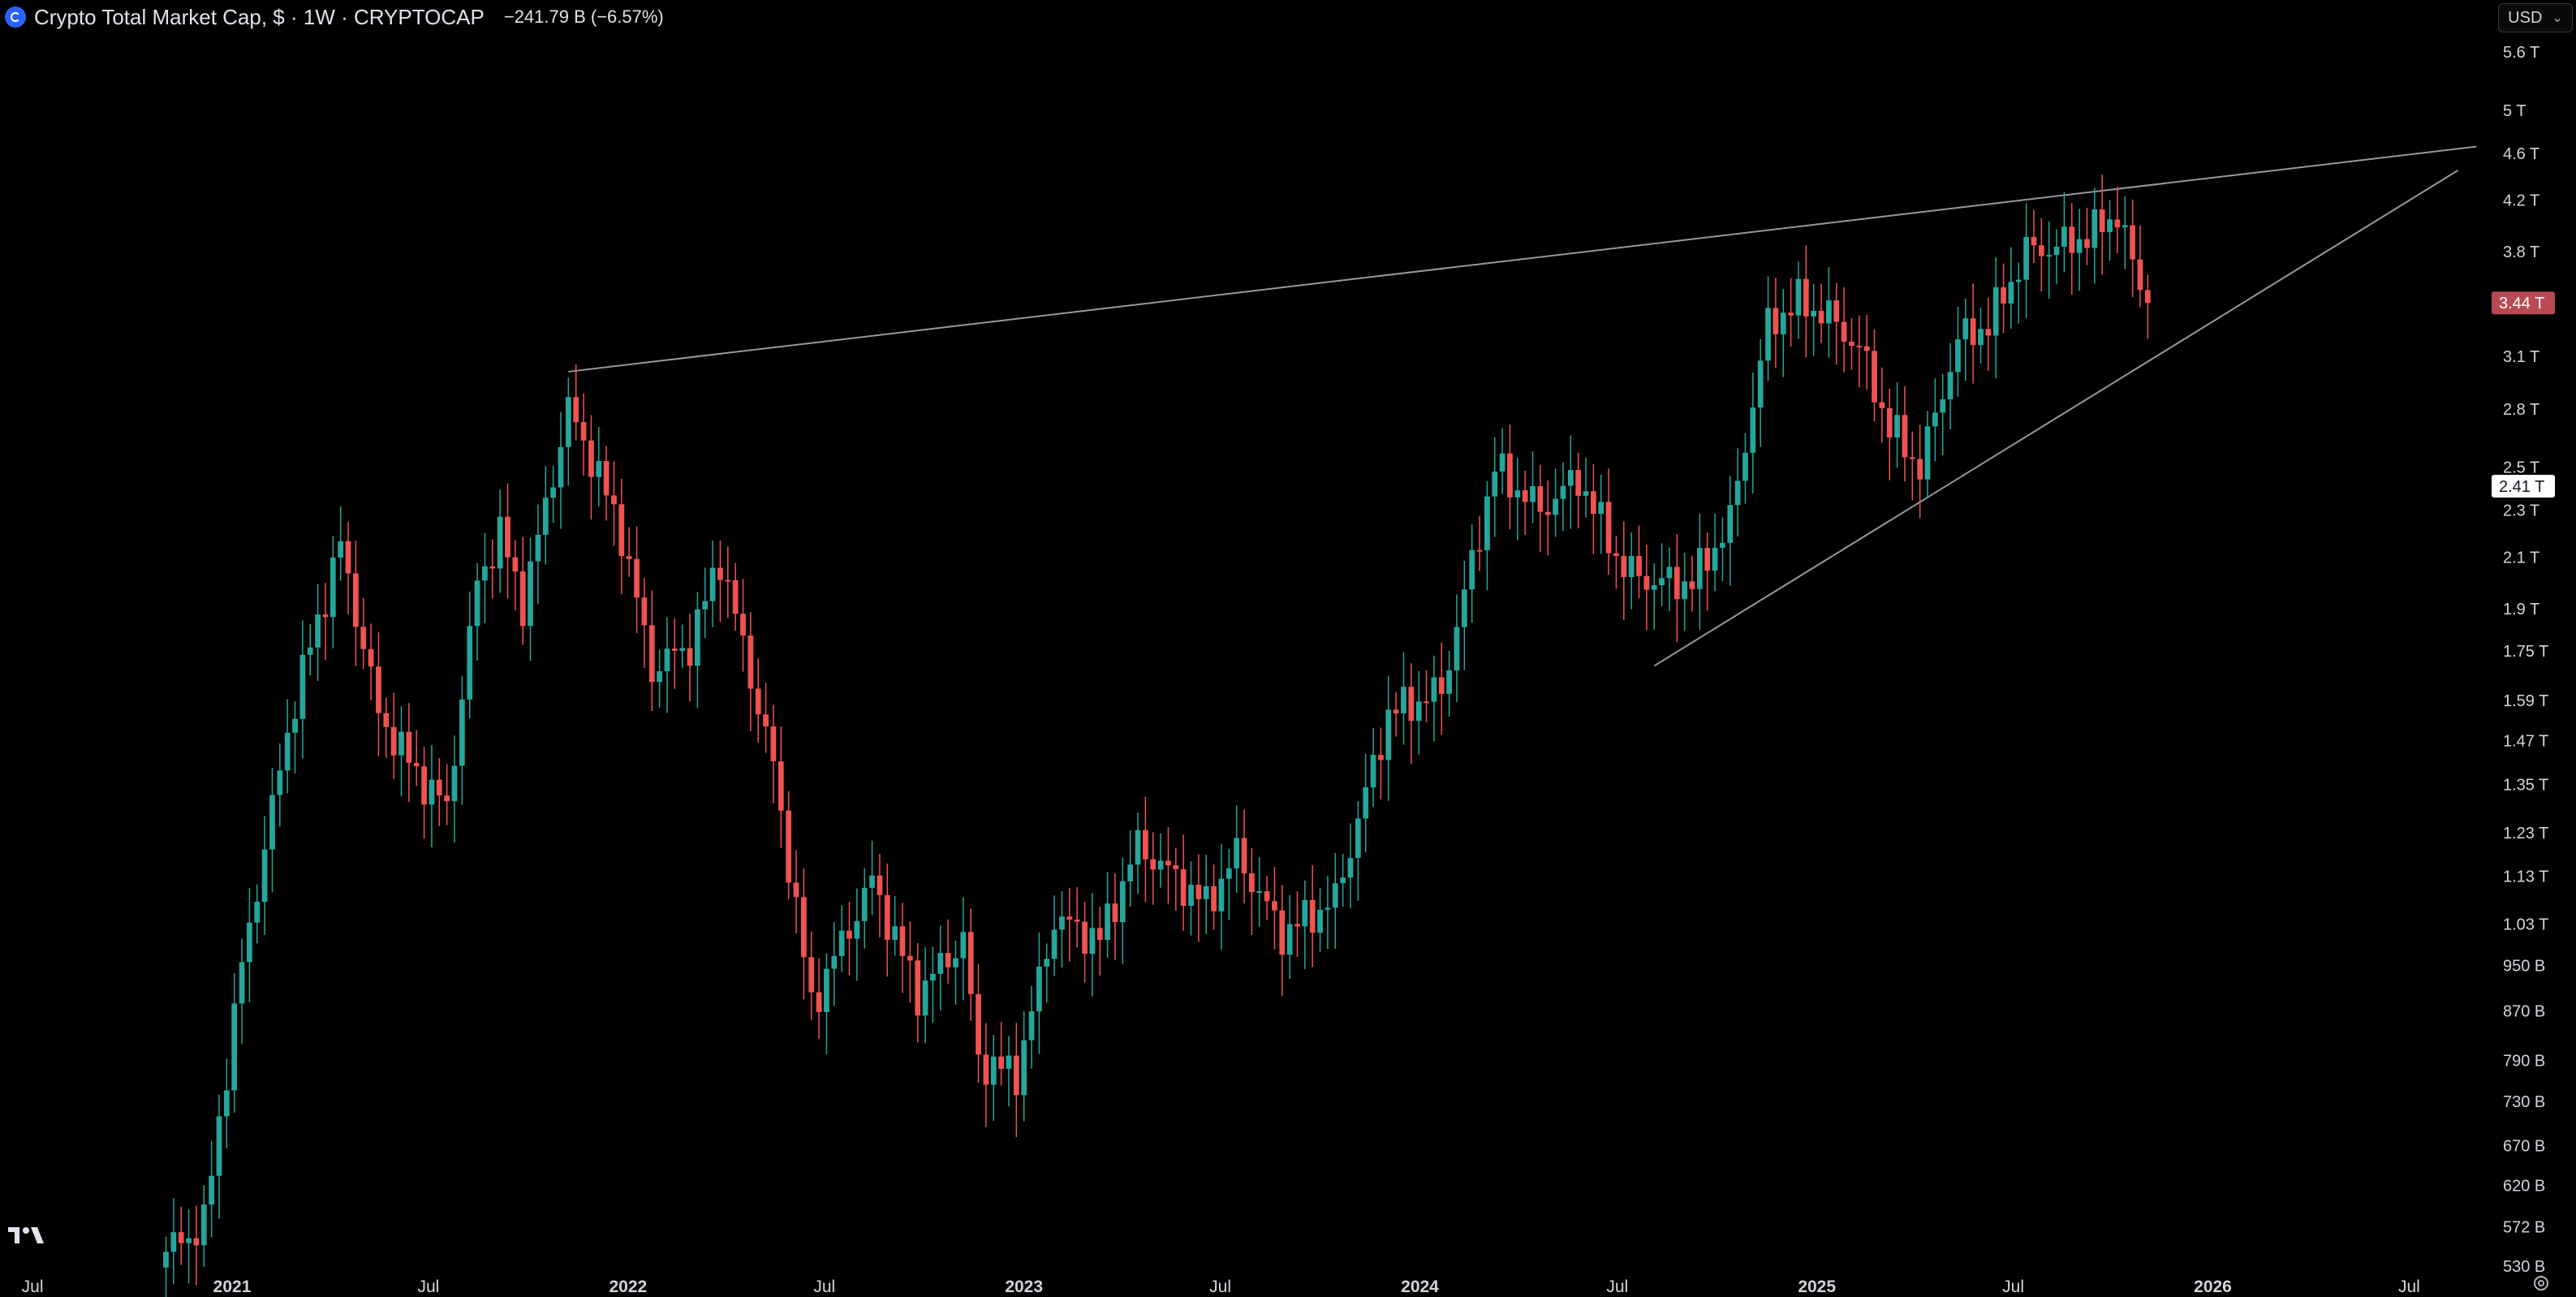 The image size is (2576, 1297). Describe the element at coordinates (2525, 833) in the screenshot. I see `y-tick-label: 1.23 T` at that location.